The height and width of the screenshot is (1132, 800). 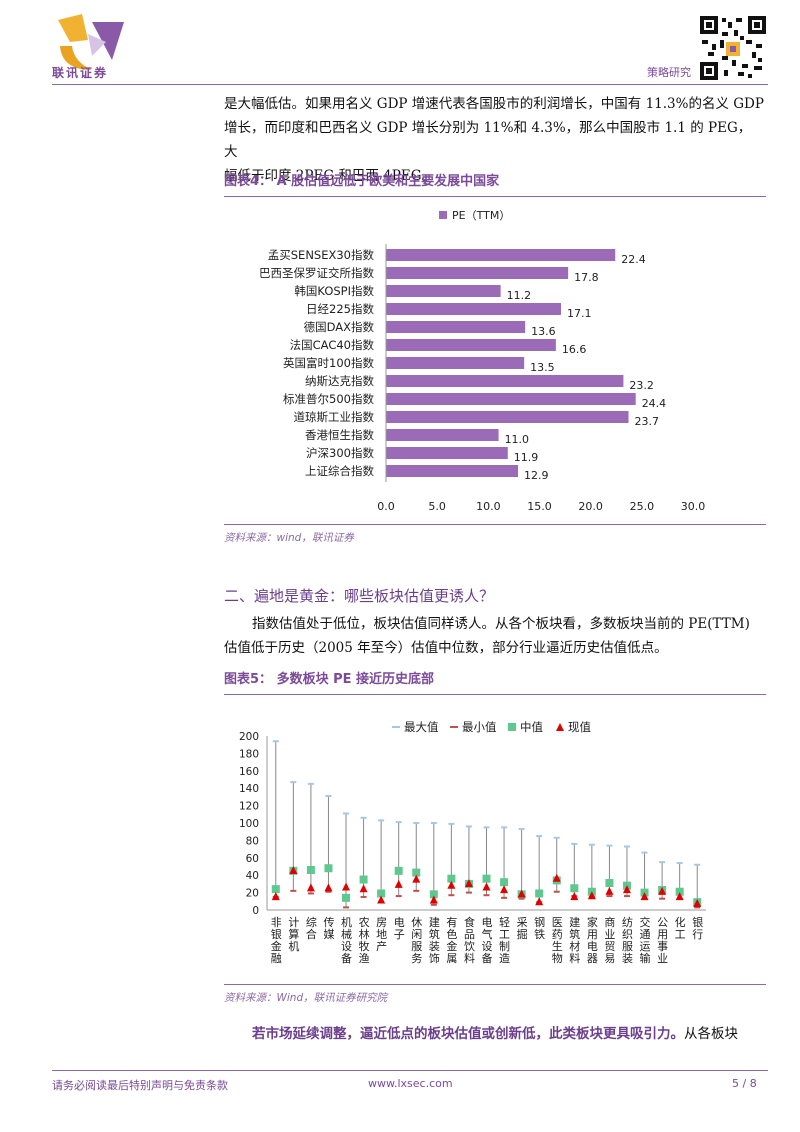 What do you see at coordinates (410, 1083) in the screenshot?
I see `footer-website: www.lxsec.com` at bounding box center [410, 1083].